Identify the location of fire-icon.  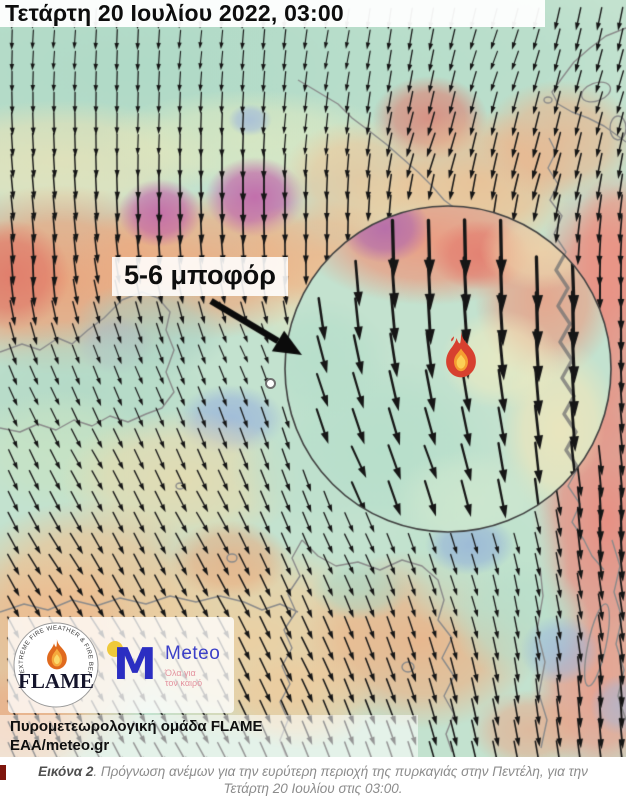
(461, 355).